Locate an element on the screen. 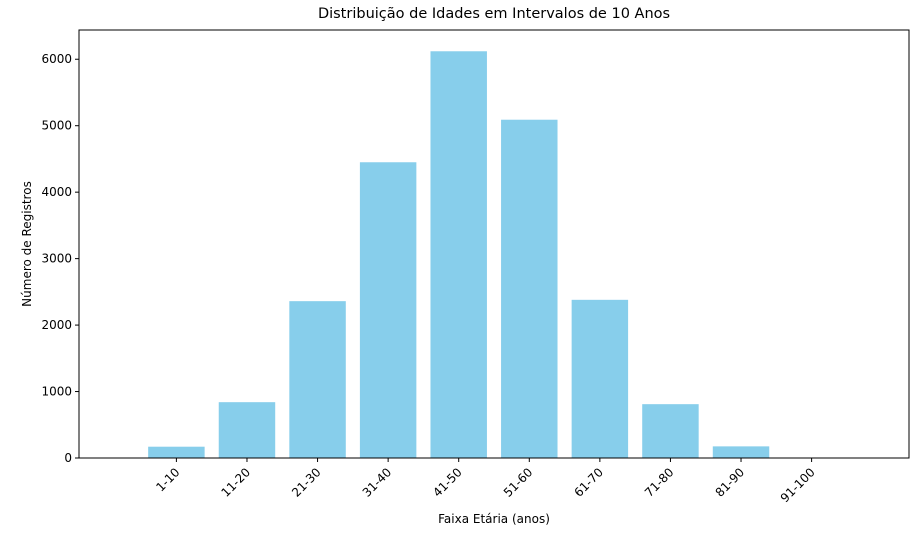  x-tick-label: 41-50 is located at coordinates (447, 482).